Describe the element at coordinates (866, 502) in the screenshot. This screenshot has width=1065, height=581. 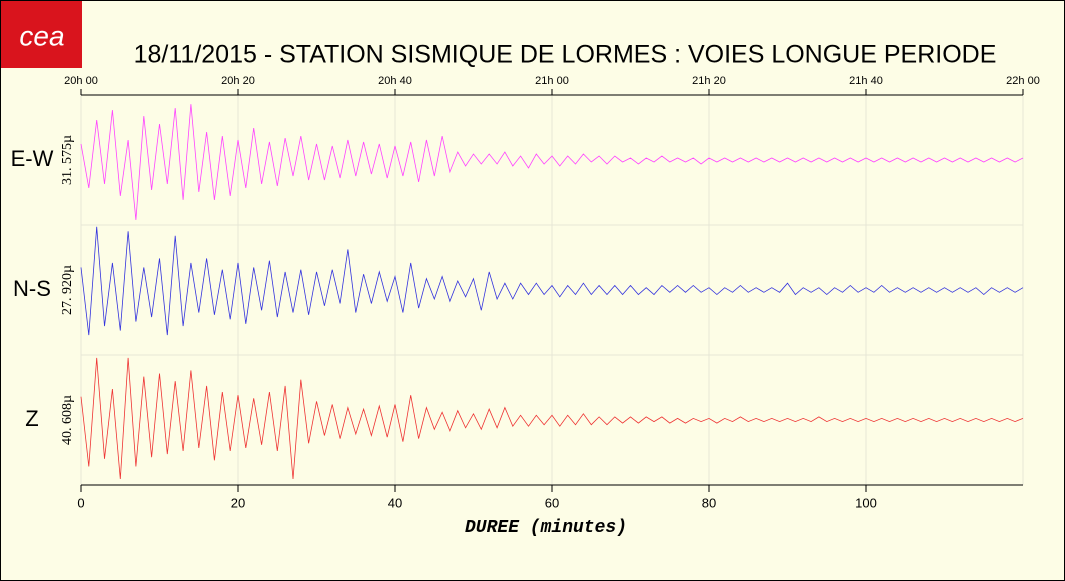
I see `x-tick-label: 100` at that location.